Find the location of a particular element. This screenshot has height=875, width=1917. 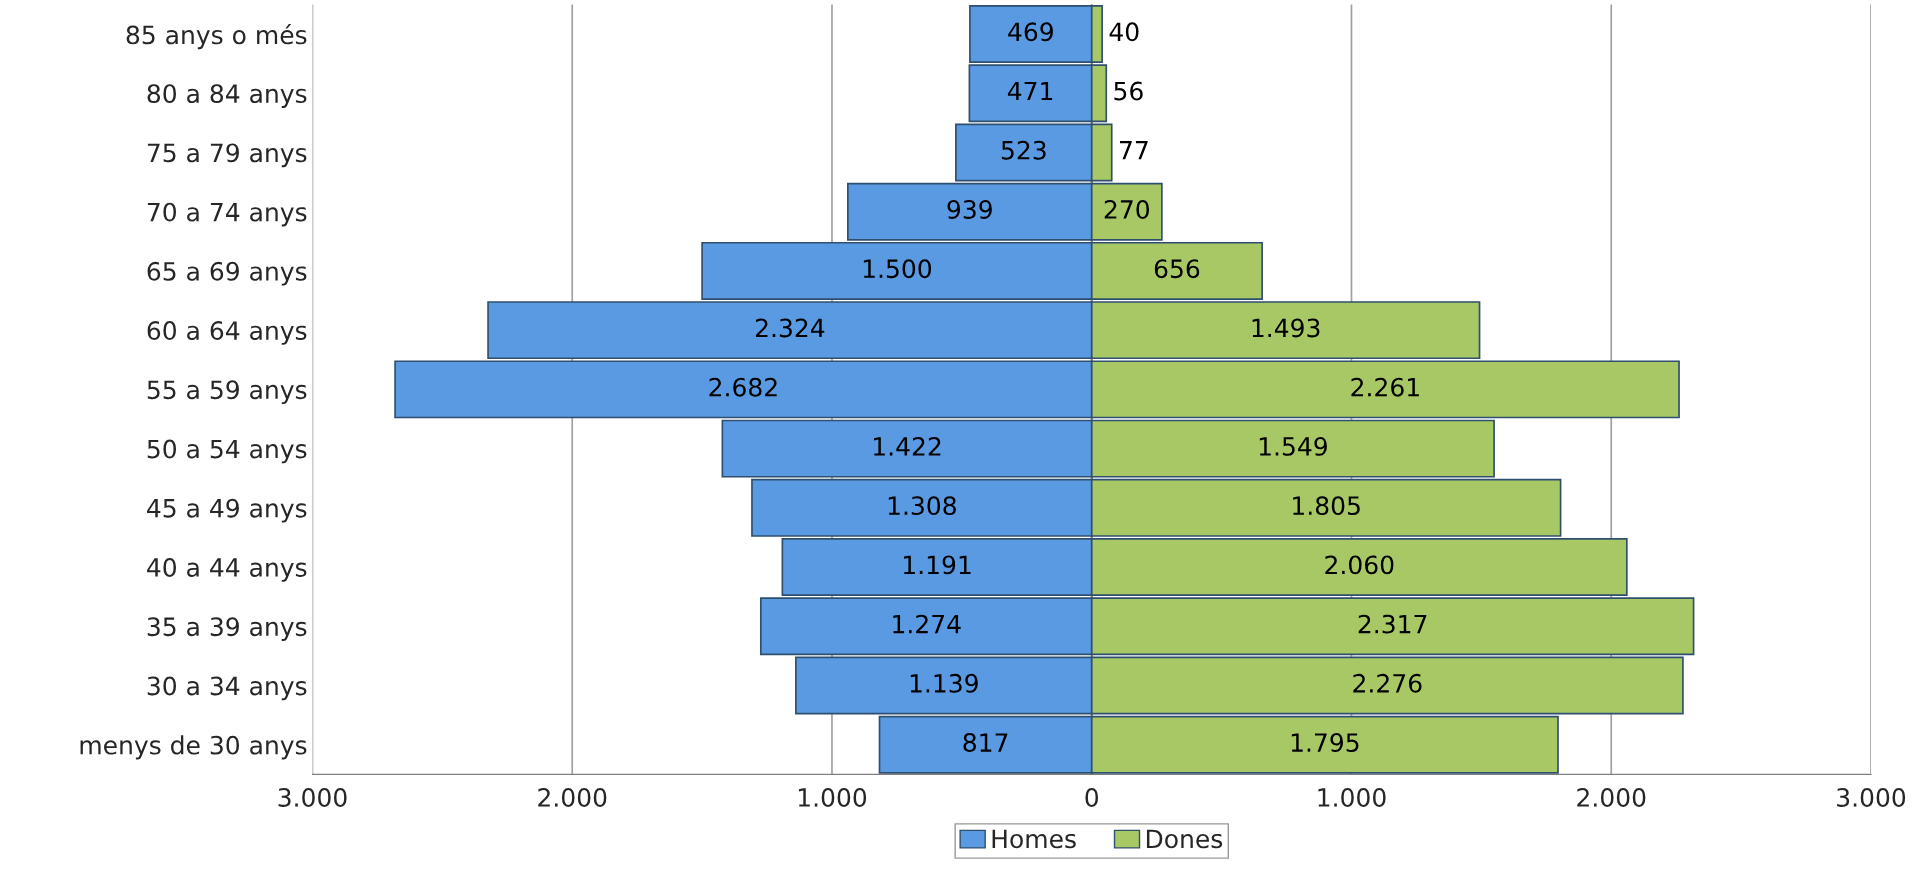

data-label: 270 is located at coordinates (1126, 209).